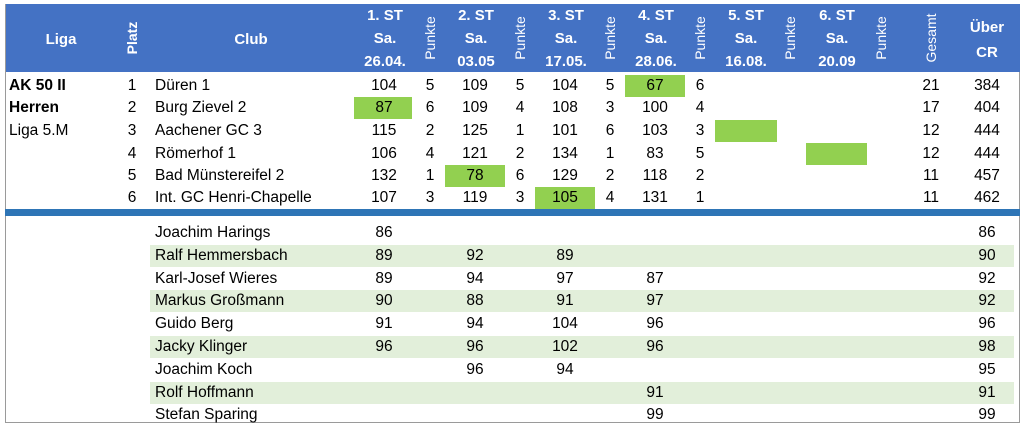 The width and height of the screenshot is (1024, 426). I want to click on team-round-points: 1, so click(700, 197).